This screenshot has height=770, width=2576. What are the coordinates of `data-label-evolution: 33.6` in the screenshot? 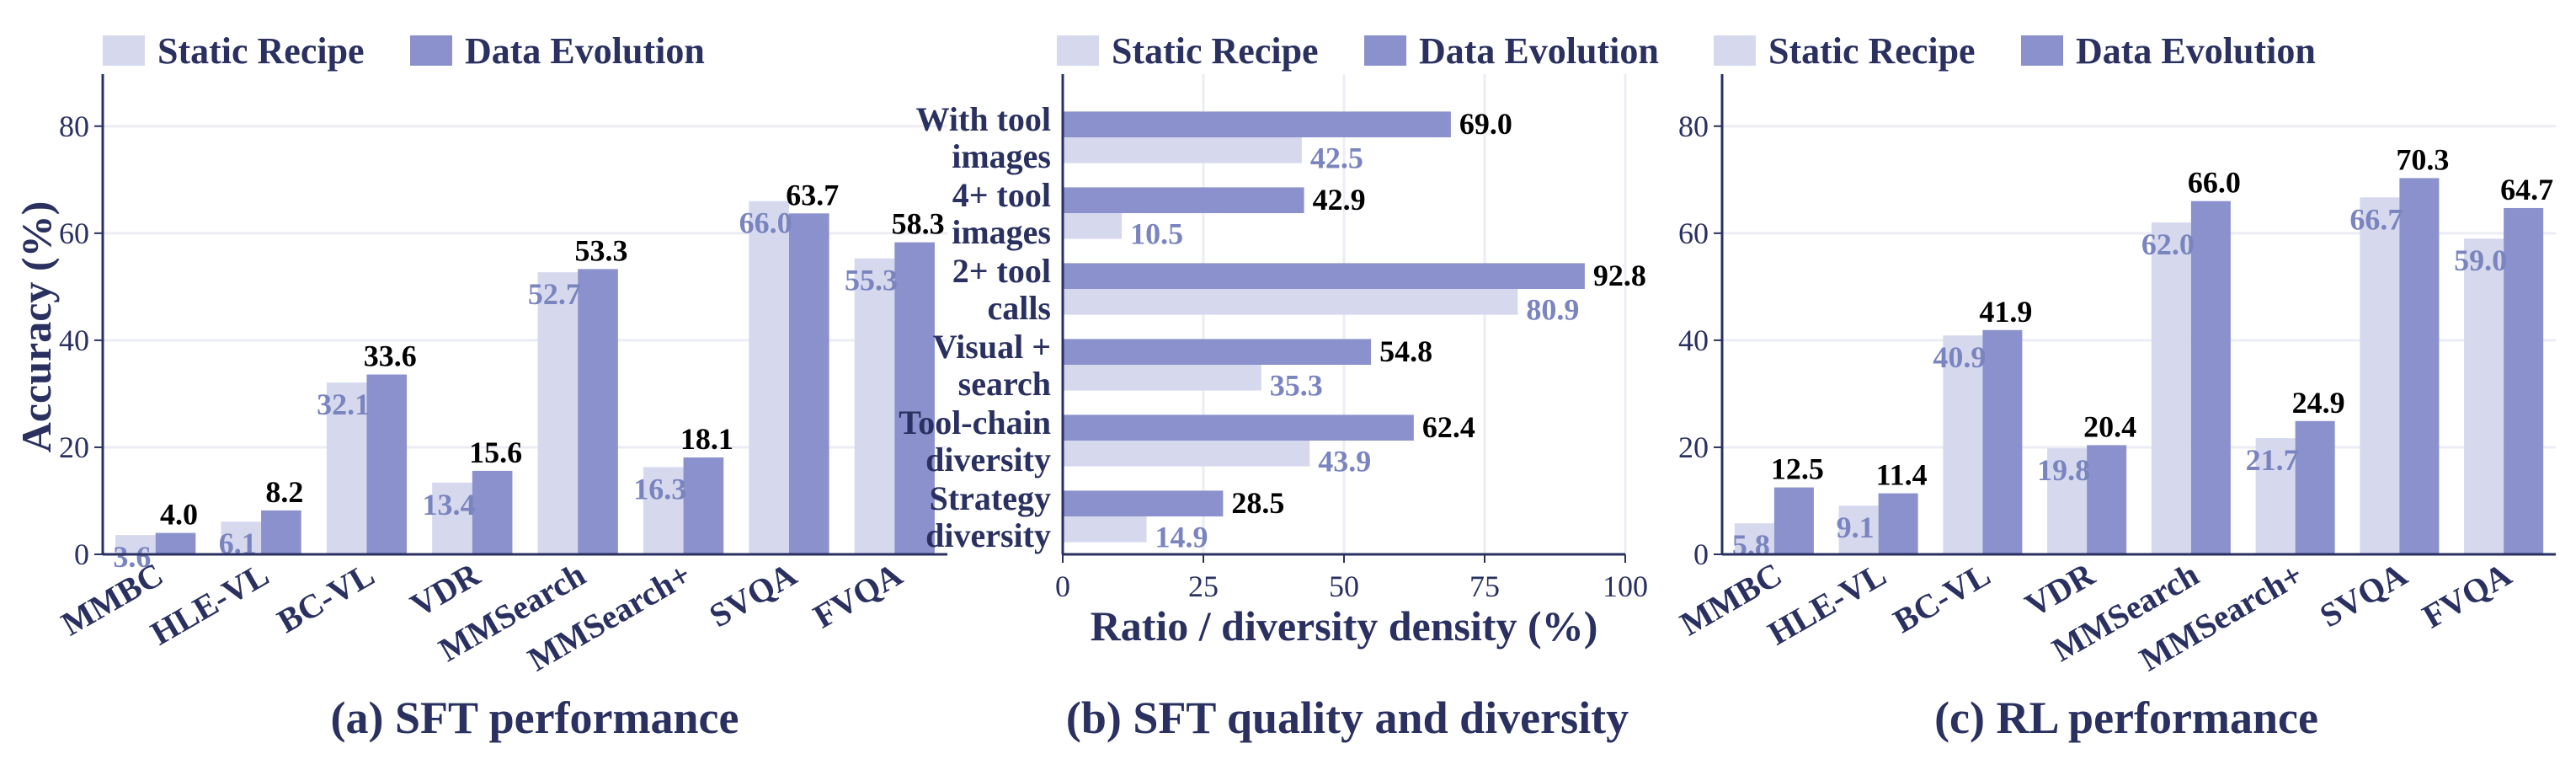 It's located at (390, 356).